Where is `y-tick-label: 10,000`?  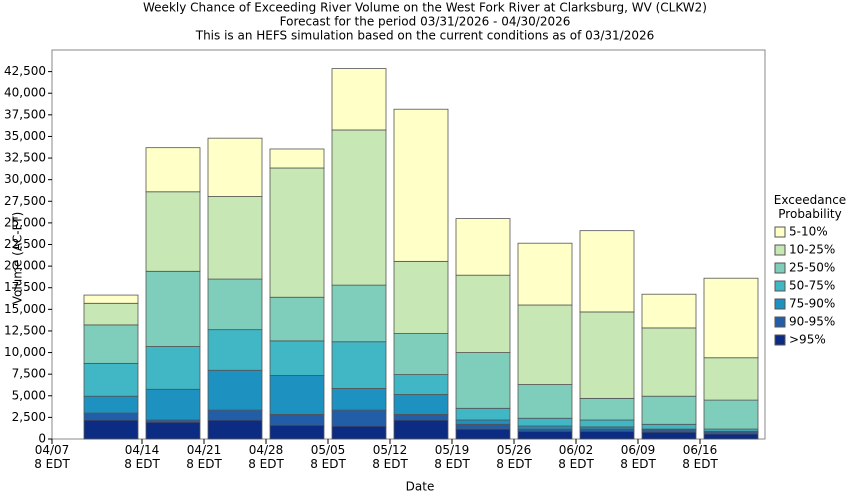 y-tick-label: 10,000 is located at coordinates (25, 352).